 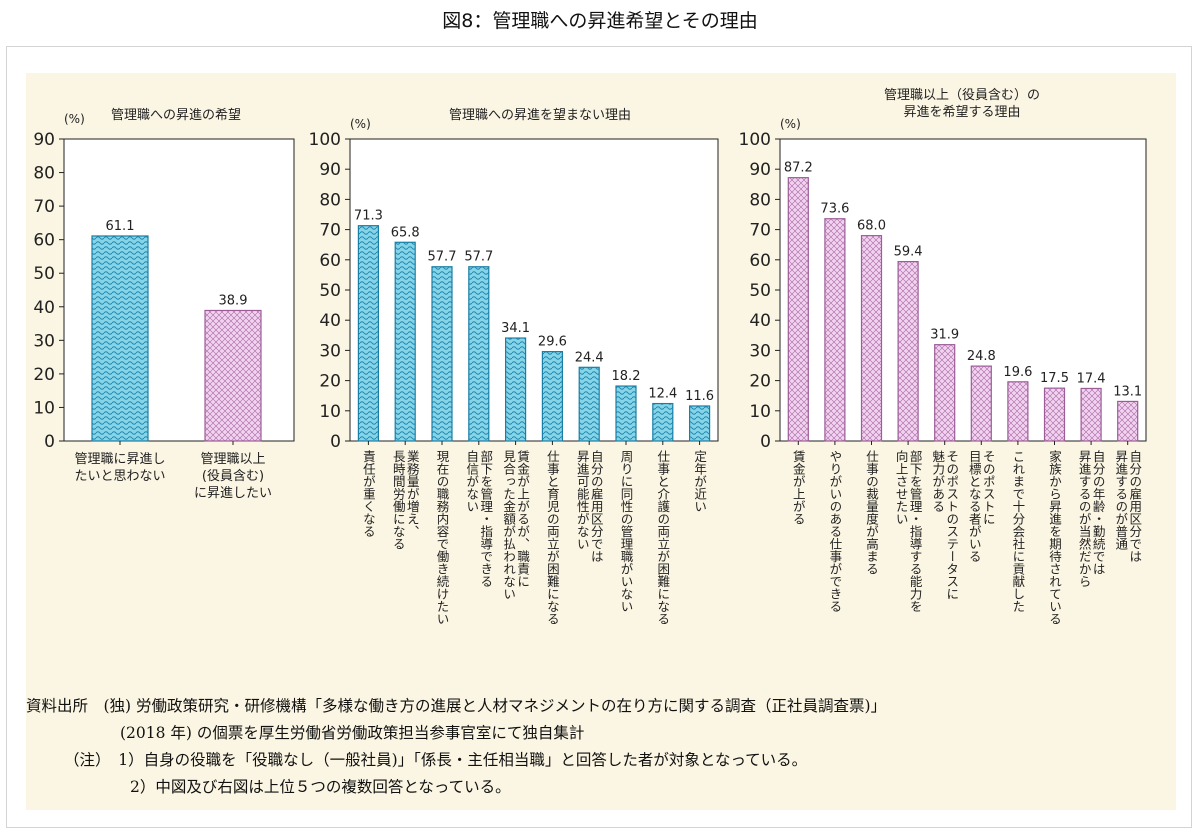 What do you see at coordinates (330, 200) in the screenshot?
I see `y-tick-label: 80` at bounding box center [330, 200].